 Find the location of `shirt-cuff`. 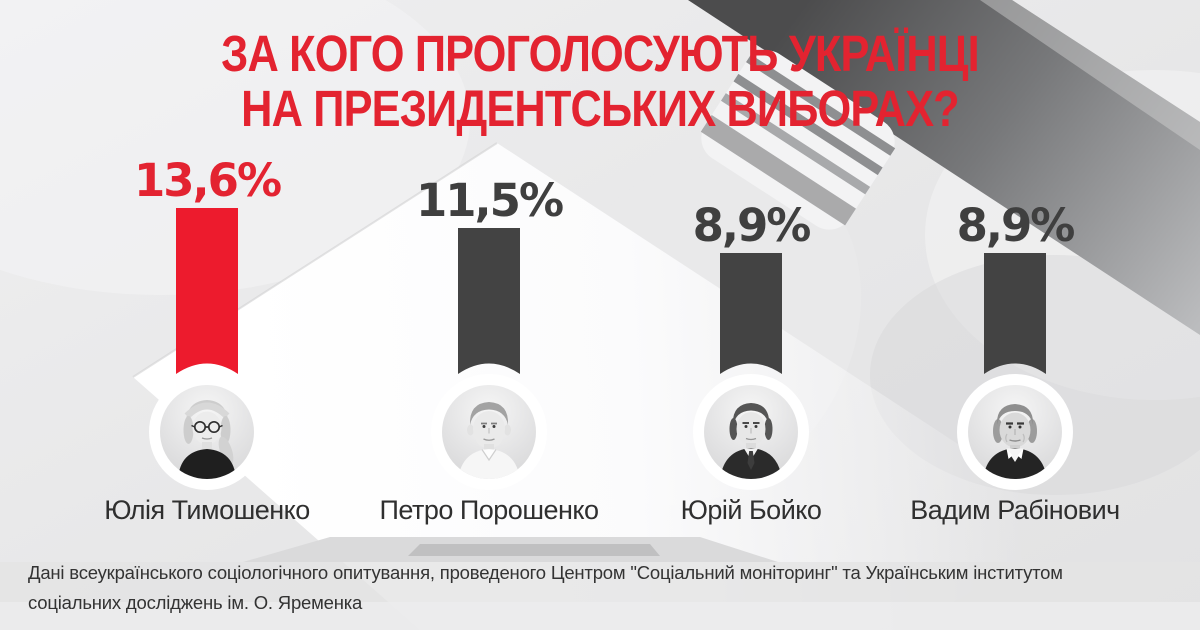

shirt-cuff is located at coordinates (798, 140).